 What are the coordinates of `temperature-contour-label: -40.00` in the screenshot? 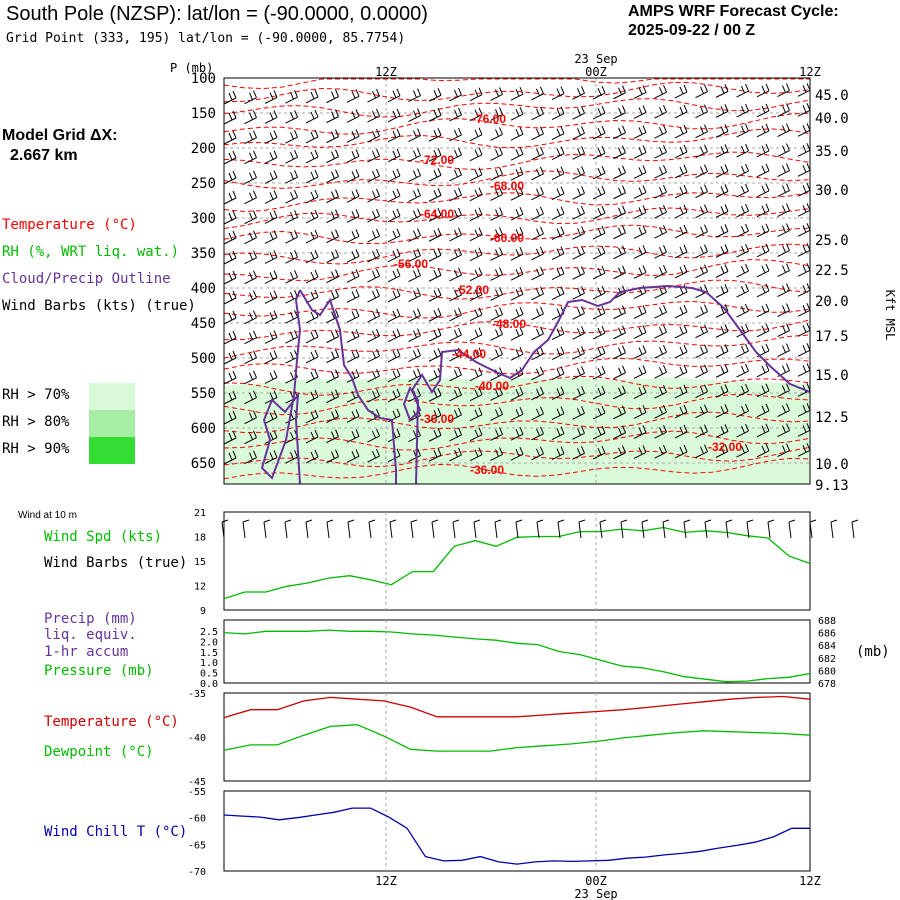 It's located at (492, 386).